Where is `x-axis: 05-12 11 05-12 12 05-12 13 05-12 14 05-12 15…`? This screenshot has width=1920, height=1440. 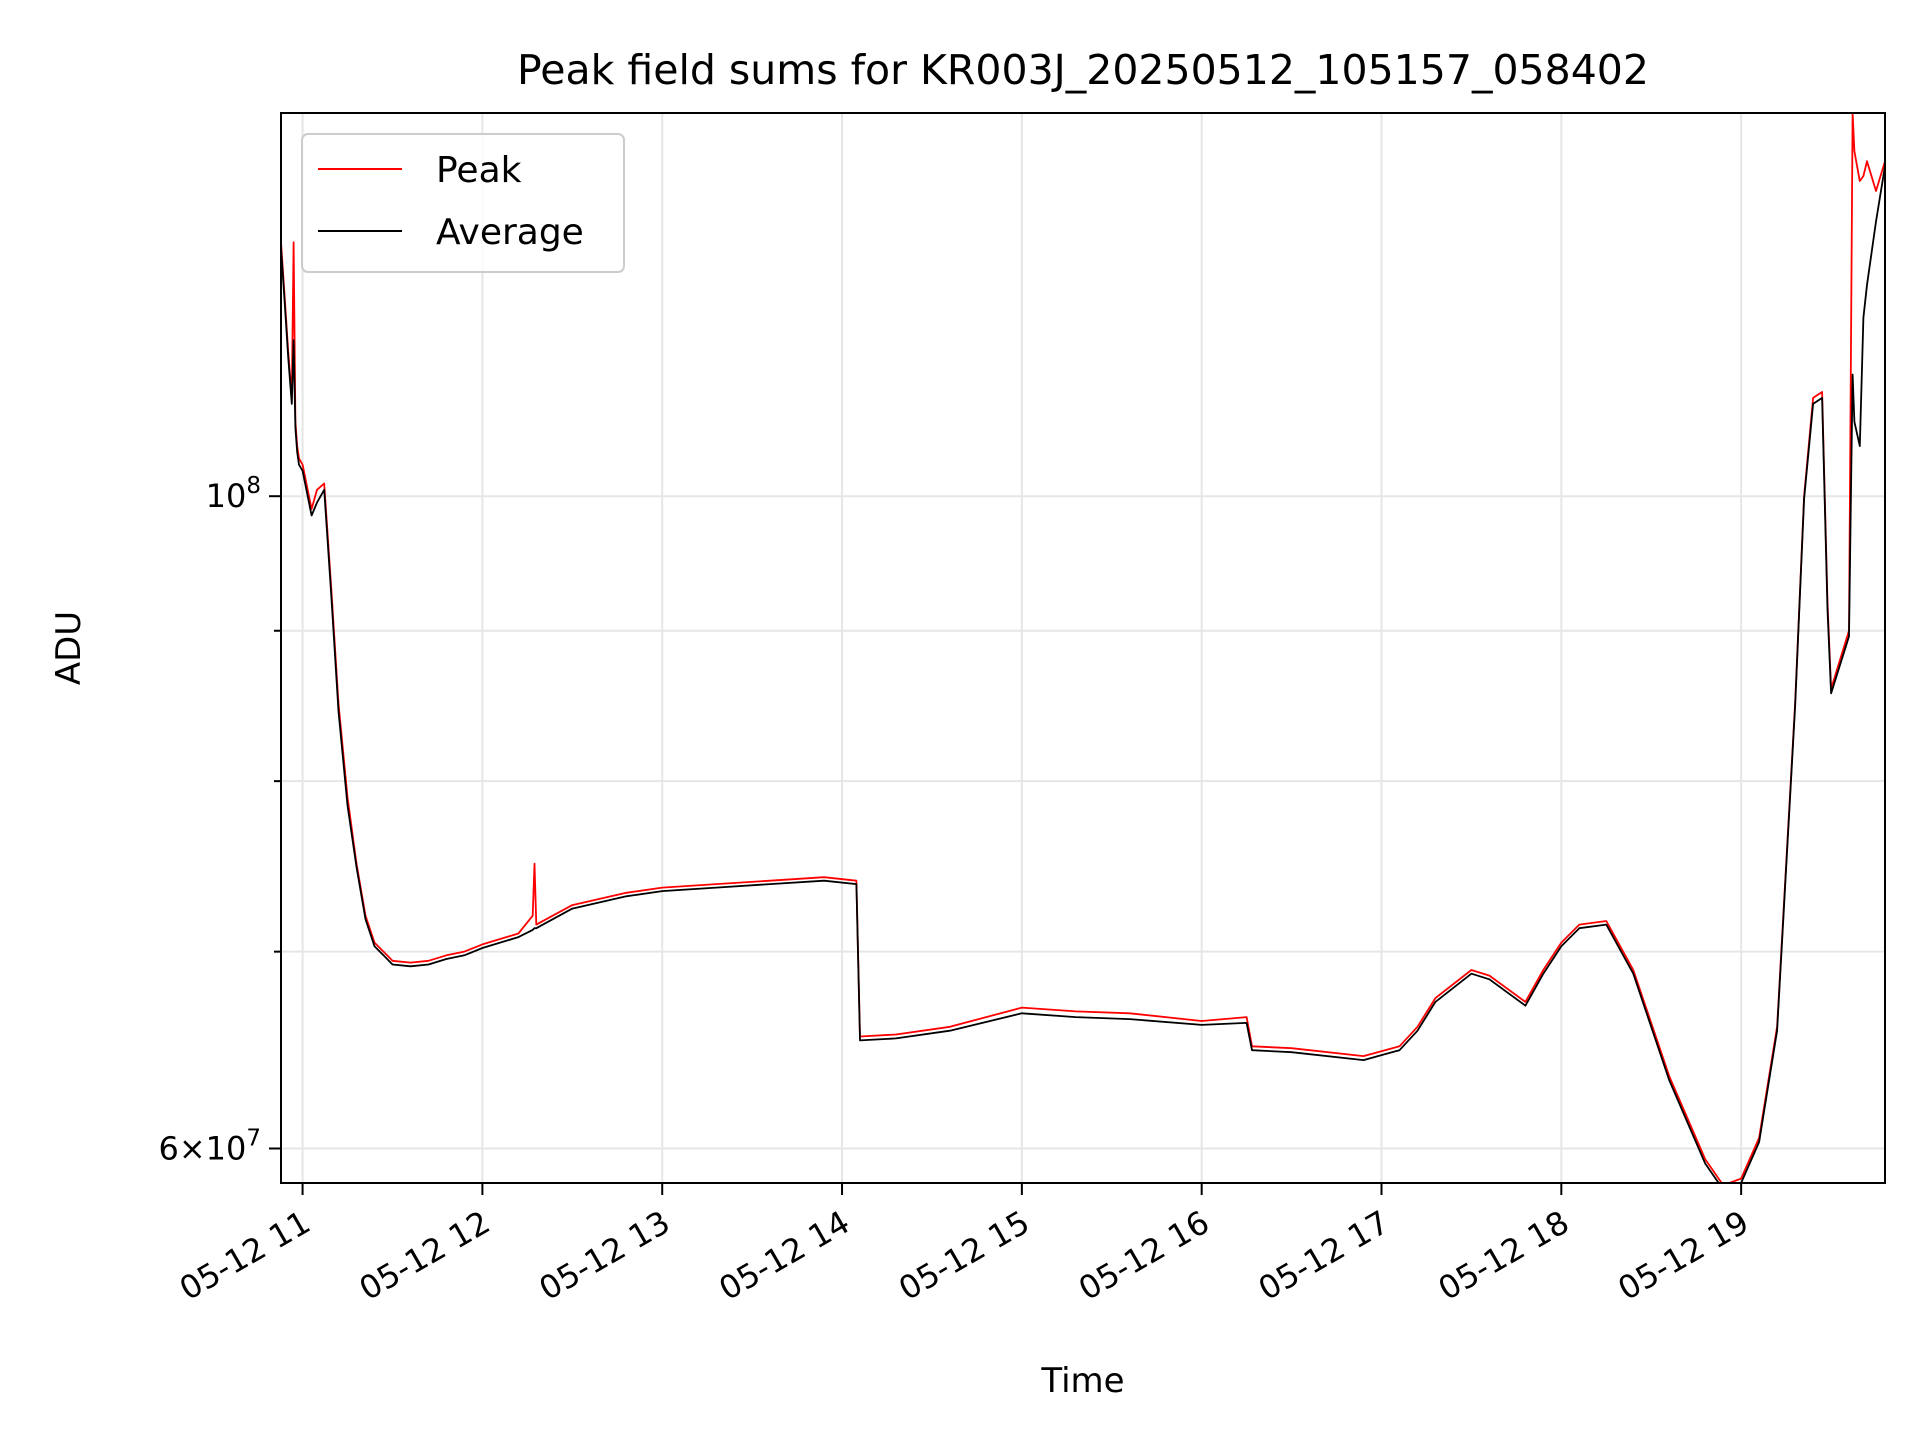 x-axis: 05-12 11 05-12 12 05-12 13 05-12 14 05-12 15… is located at coordinates (964, 1245).